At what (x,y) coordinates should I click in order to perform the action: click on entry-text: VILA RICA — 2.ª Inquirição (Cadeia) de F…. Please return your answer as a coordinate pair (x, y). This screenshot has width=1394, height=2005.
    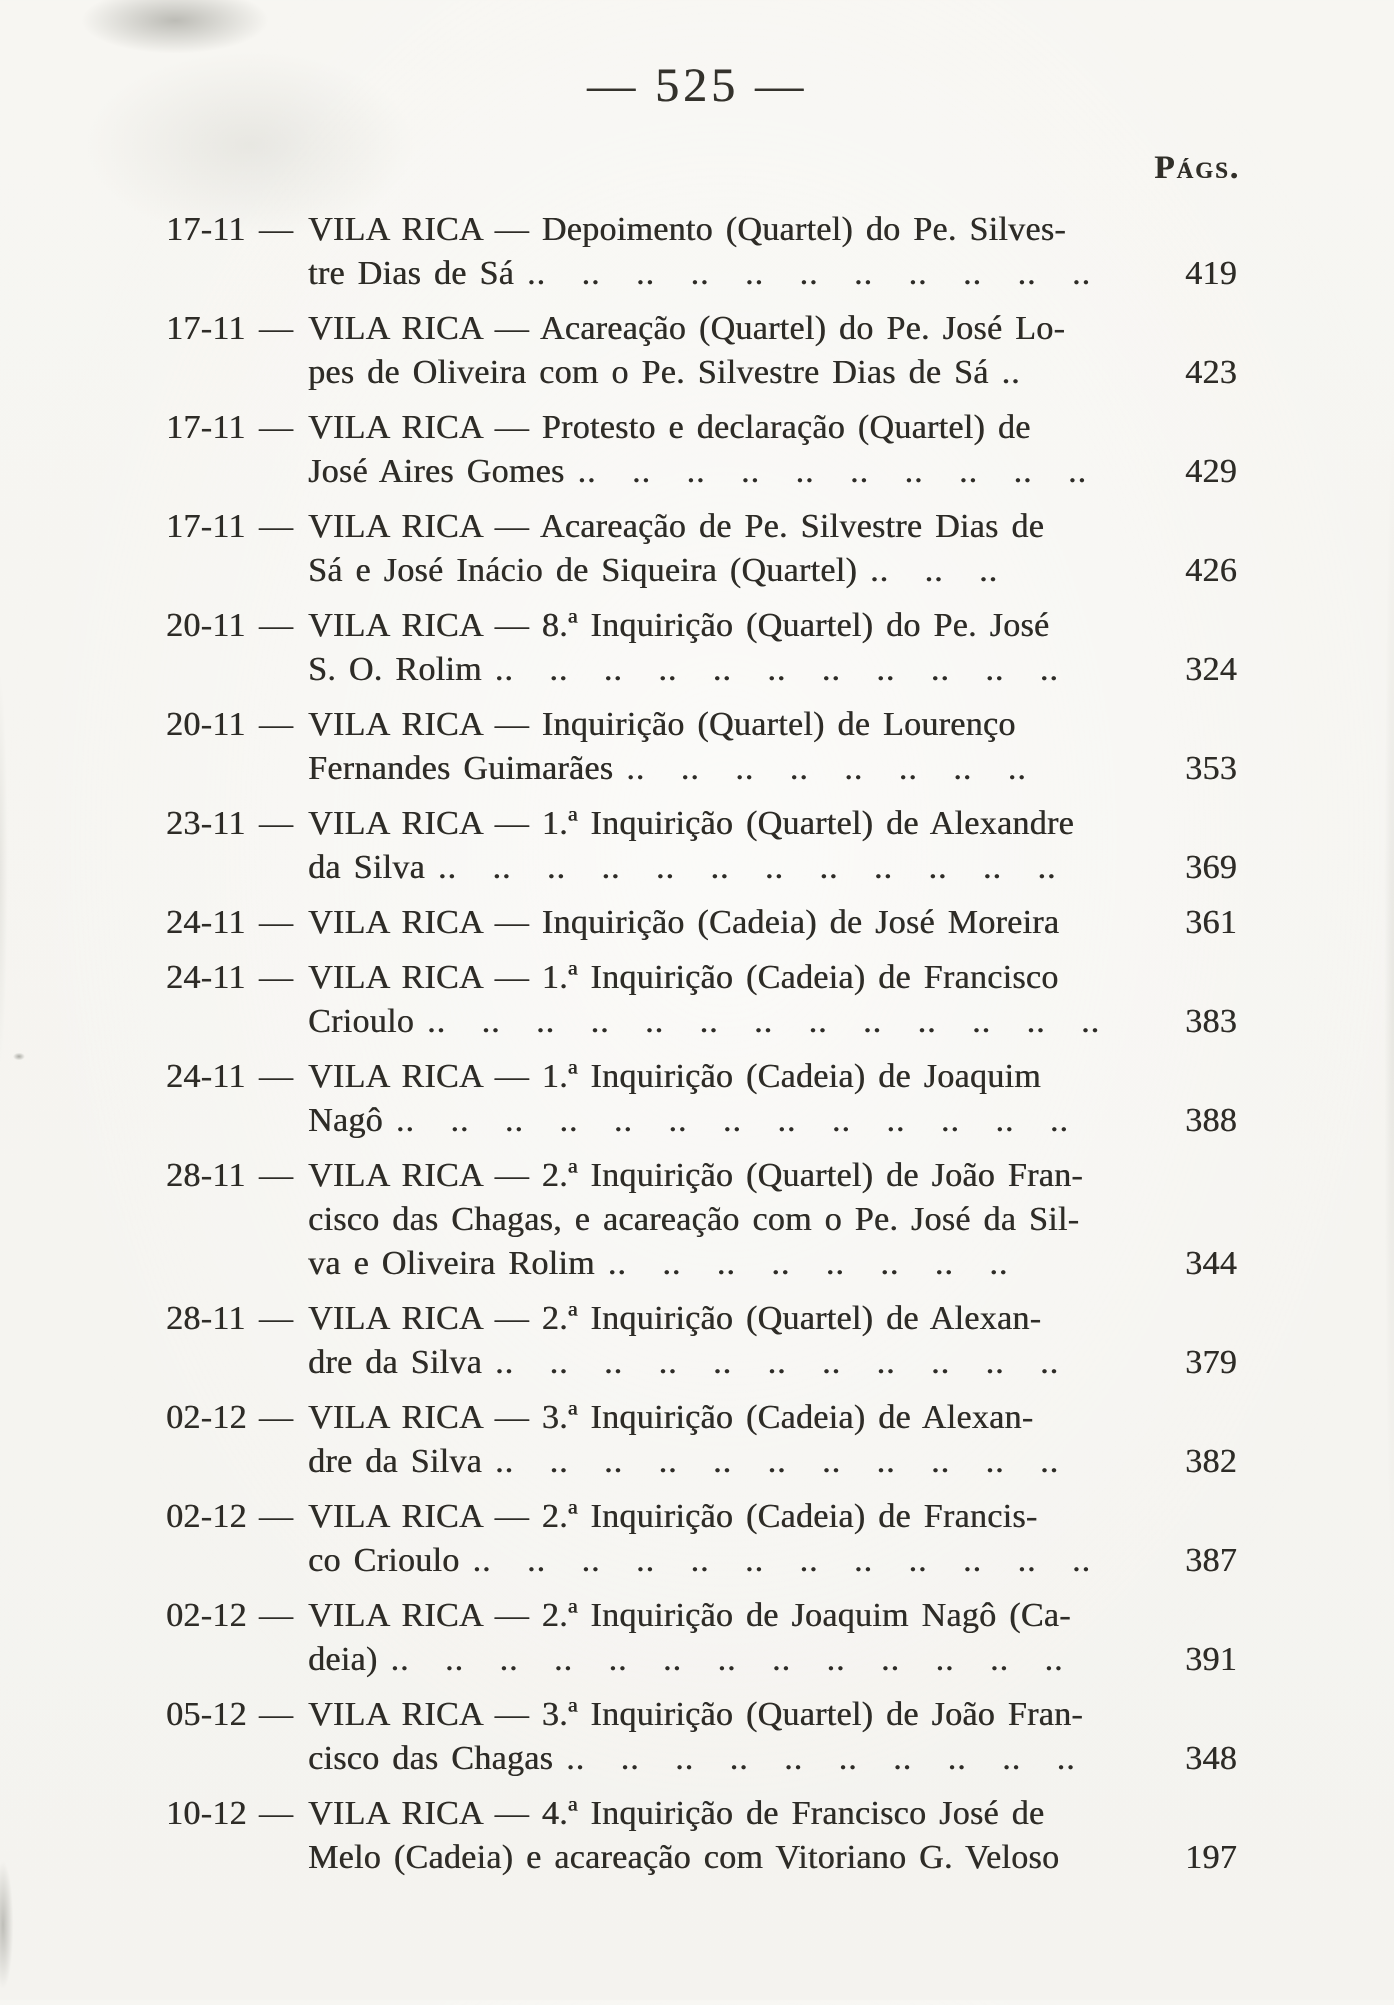
    Looking at the image, I should click on (723, 1539).